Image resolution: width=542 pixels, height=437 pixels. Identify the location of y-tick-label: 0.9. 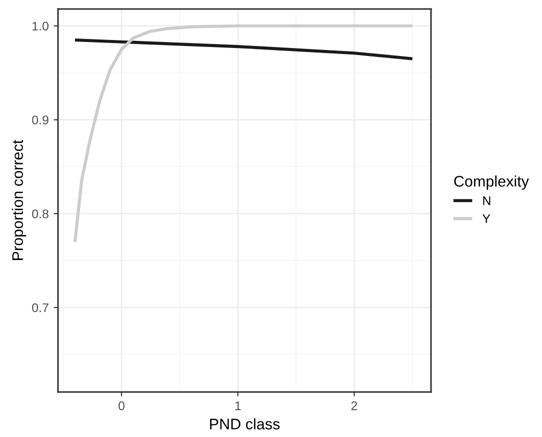
(40, 120).